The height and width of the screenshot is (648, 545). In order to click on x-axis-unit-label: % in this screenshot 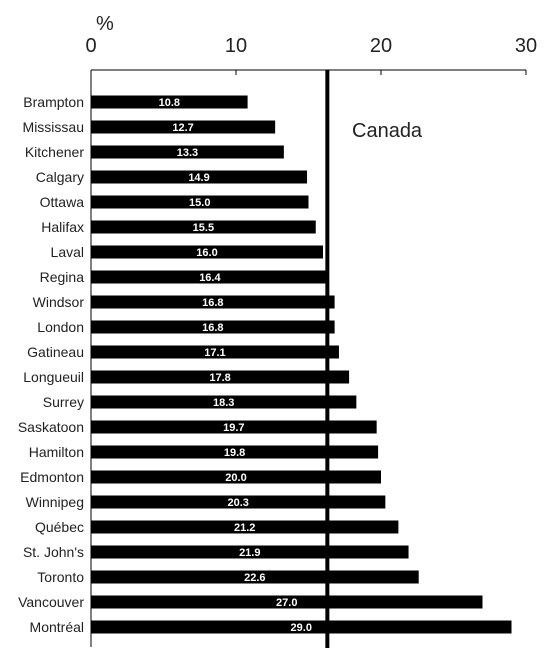, I will do `click(105, 24)`.